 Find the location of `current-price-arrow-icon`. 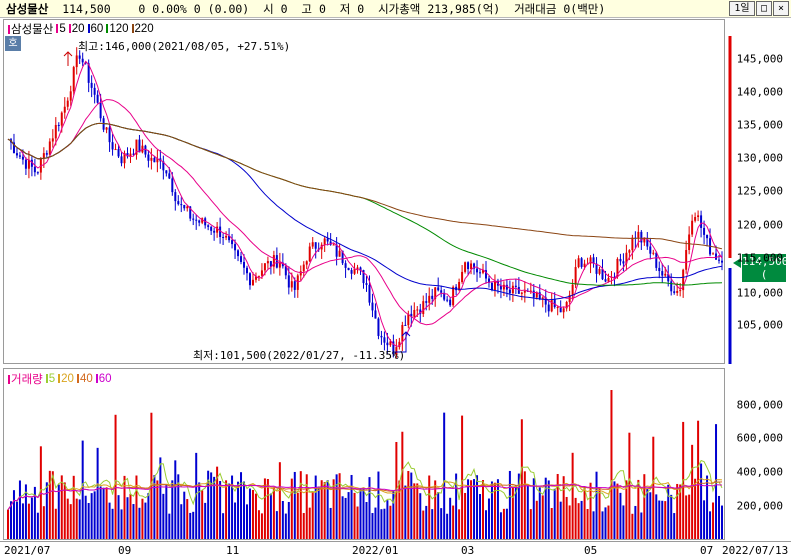

current-price-arrow-icon is located at coordinates (737, 263).